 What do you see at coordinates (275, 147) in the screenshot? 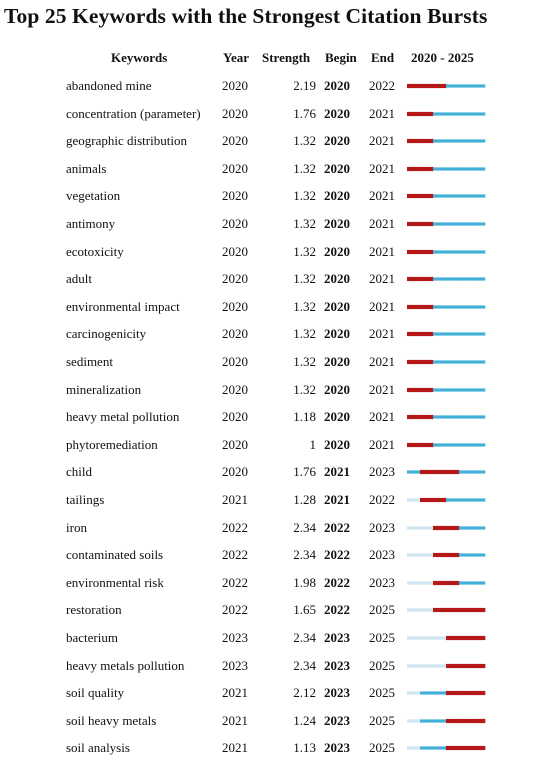
I see `table-row: geographic distribution 2020 1.32 2020 2021` at bounding box center [275, 147].